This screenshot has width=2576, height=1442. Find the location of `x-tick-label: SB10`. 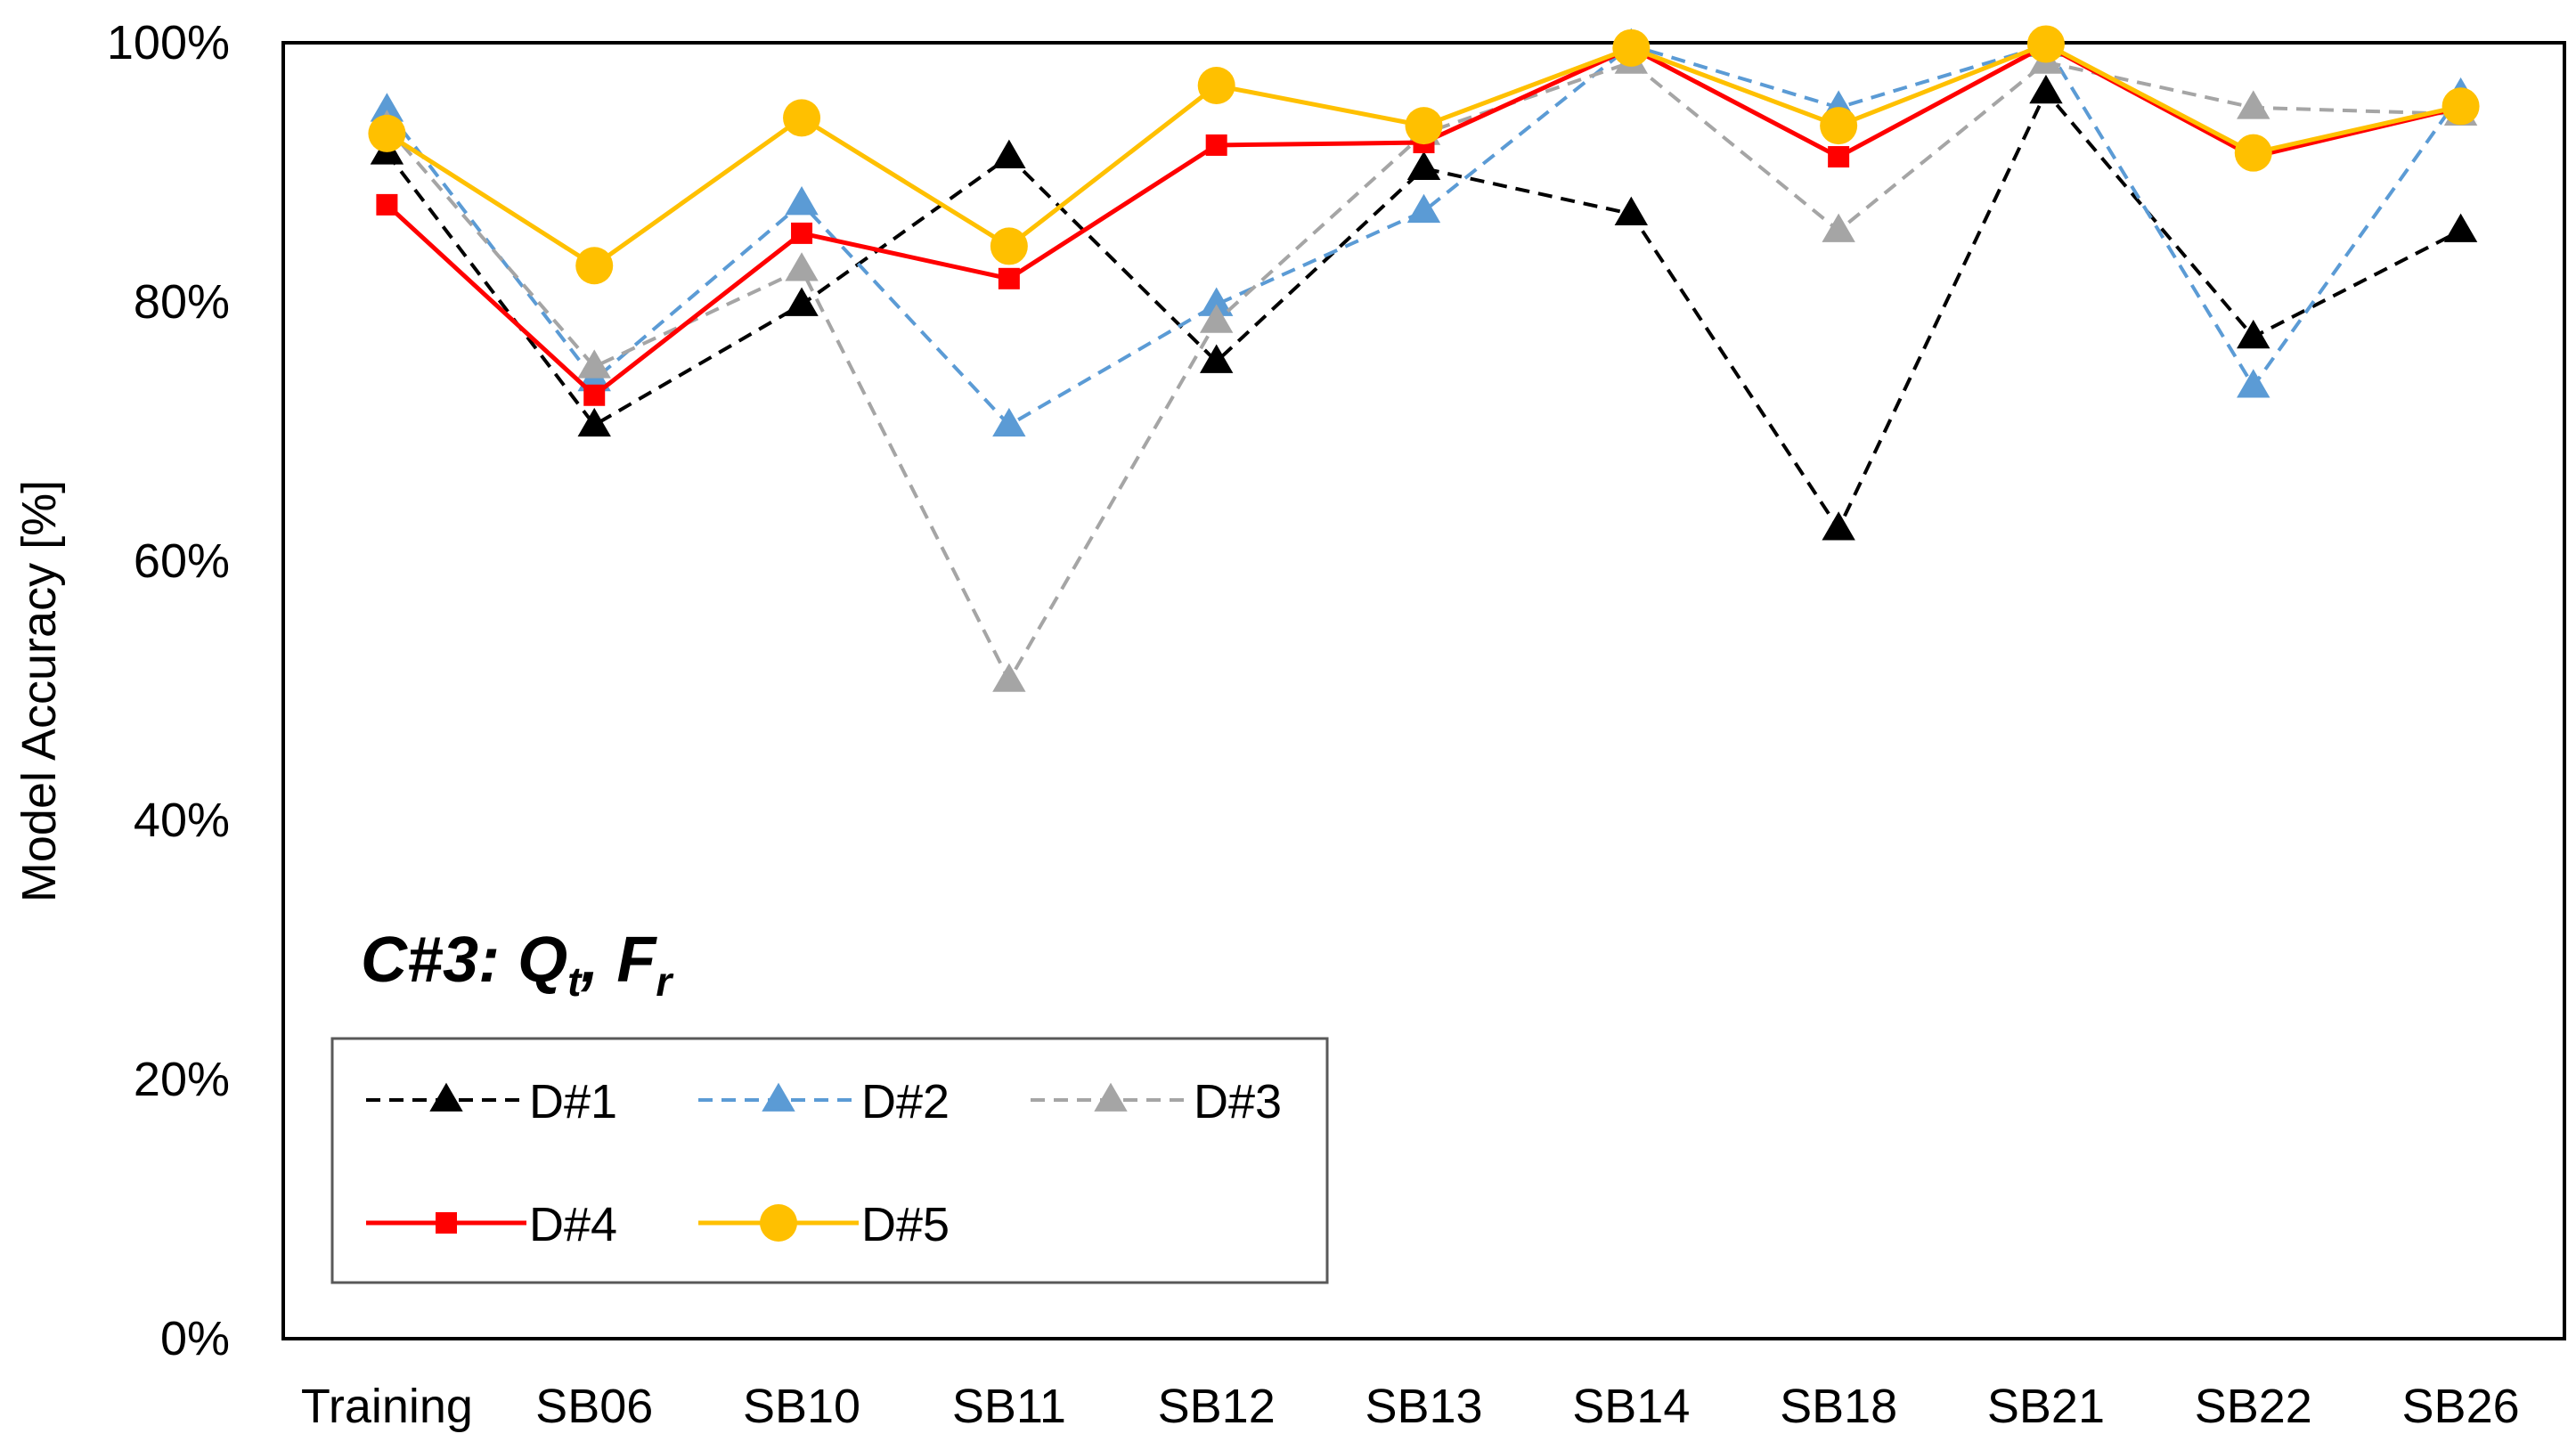

x-tick-label: SB10 is located at coordinates (802, 1406).